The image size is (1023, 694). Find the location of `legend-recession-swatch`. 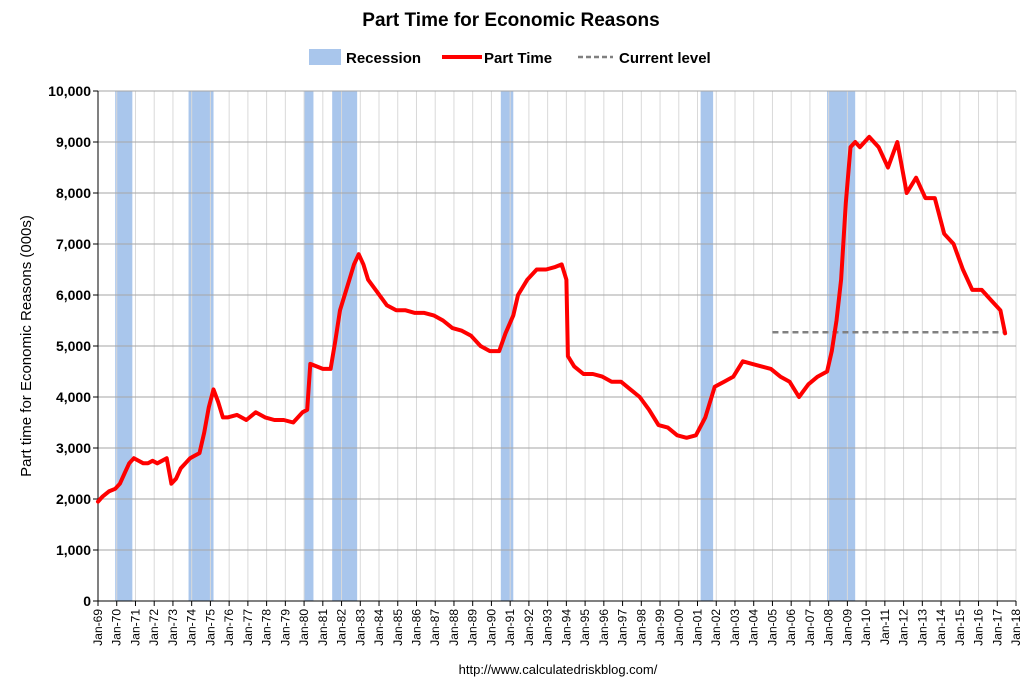

legend-recession-swatch is located at coordinates (325, 57).